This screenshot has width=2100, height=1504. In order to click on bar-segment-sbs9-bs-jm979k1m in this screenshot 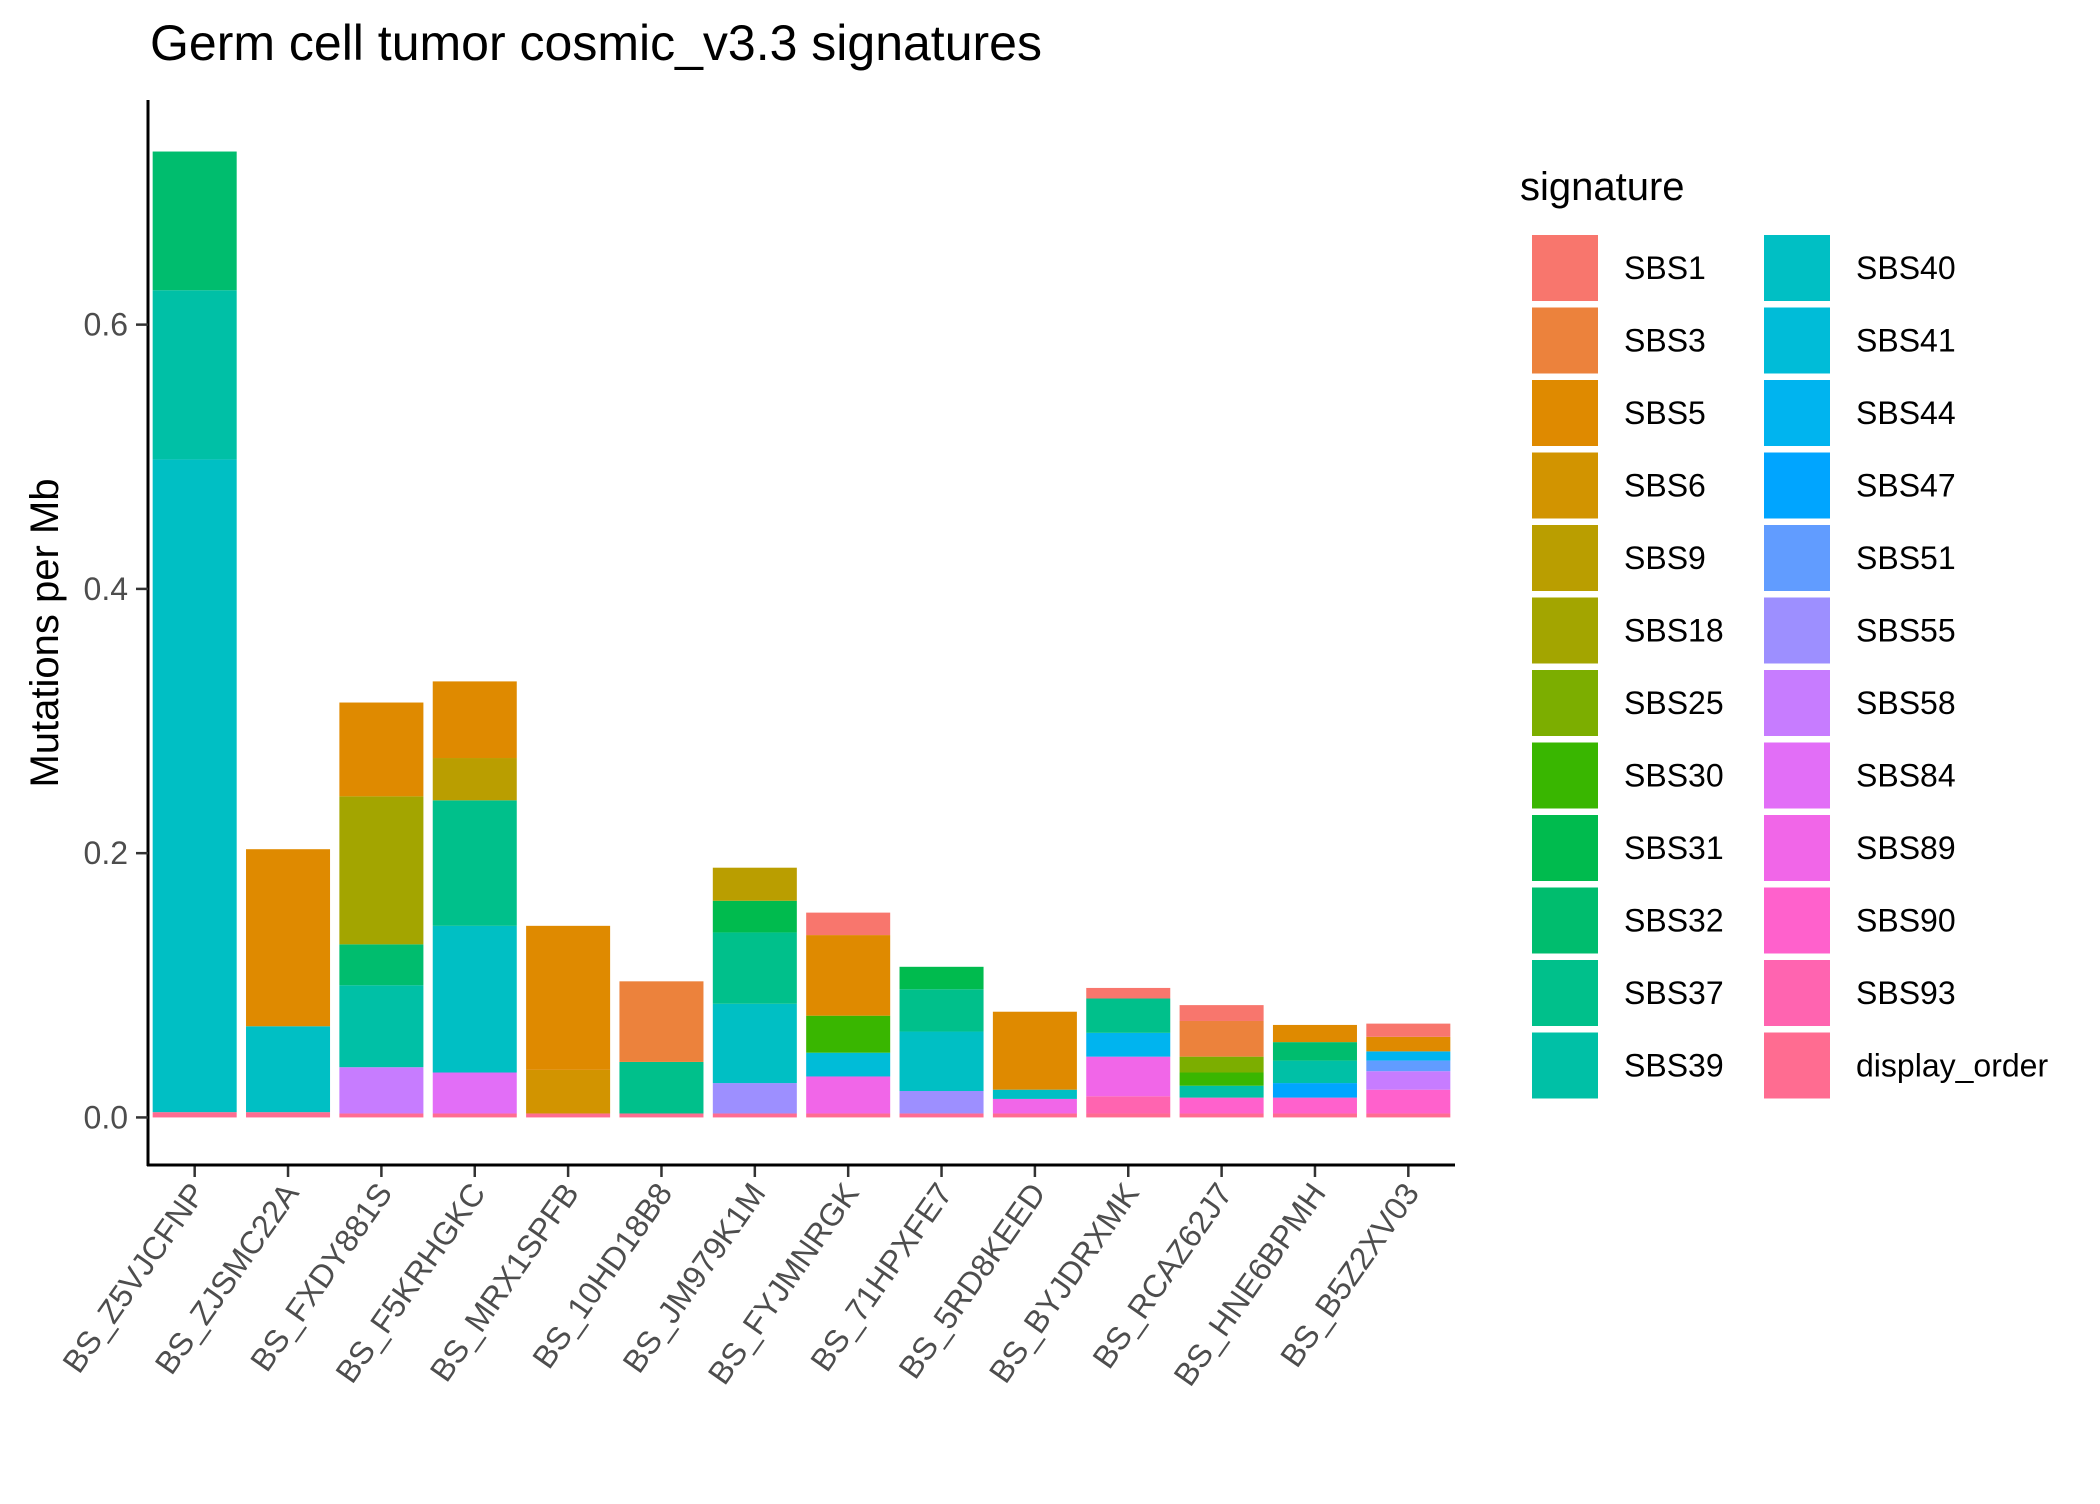, I will do `click(754, 884)`.